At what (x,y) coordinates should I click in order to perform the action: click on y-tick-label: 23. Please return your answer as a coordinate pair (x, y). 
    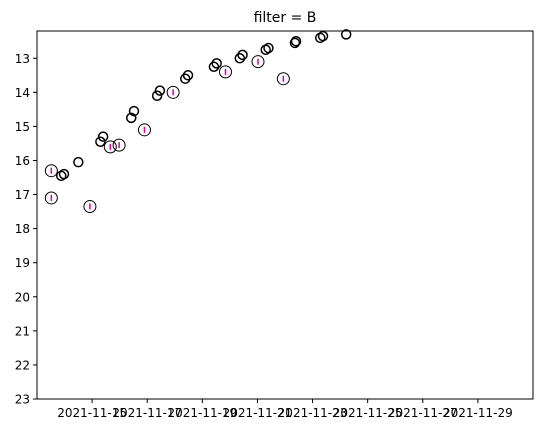
    Looking at the image, I should click on (22, 400).